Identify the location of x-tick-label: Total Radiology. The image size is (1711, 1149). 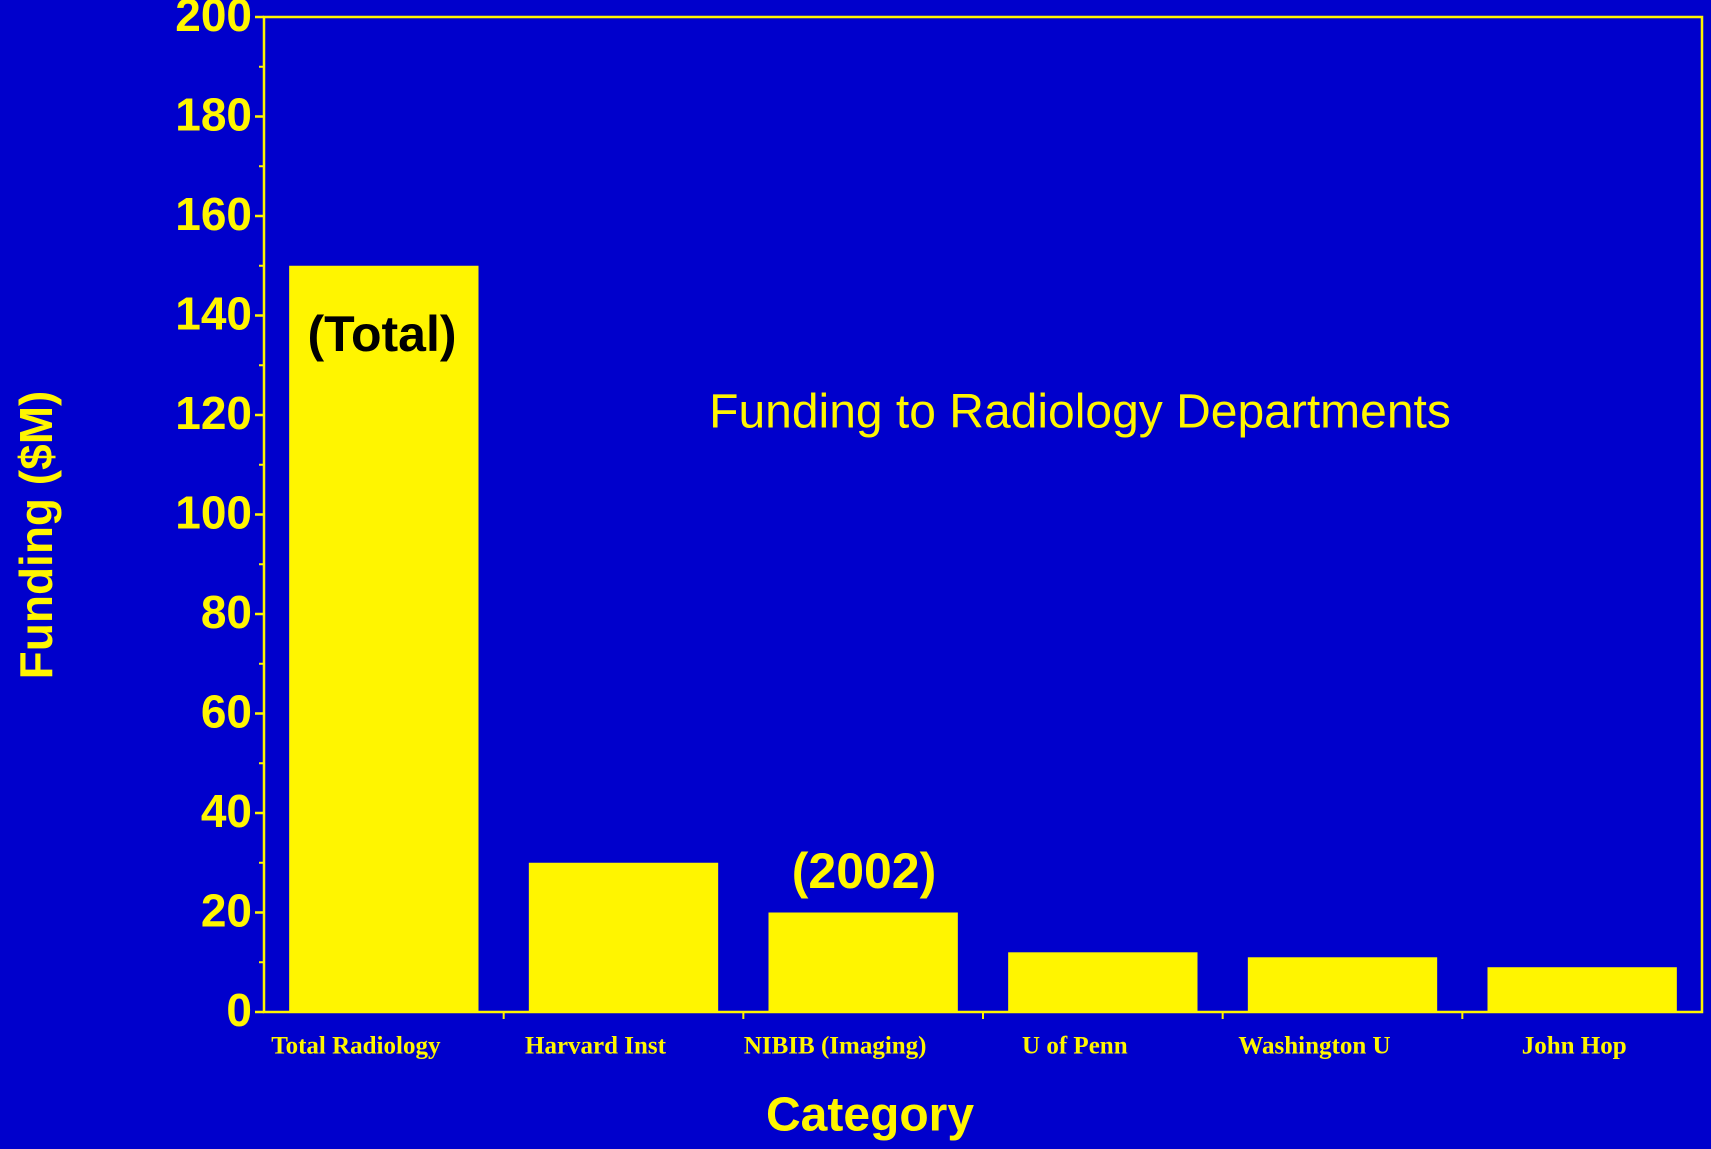
(356, 1046).